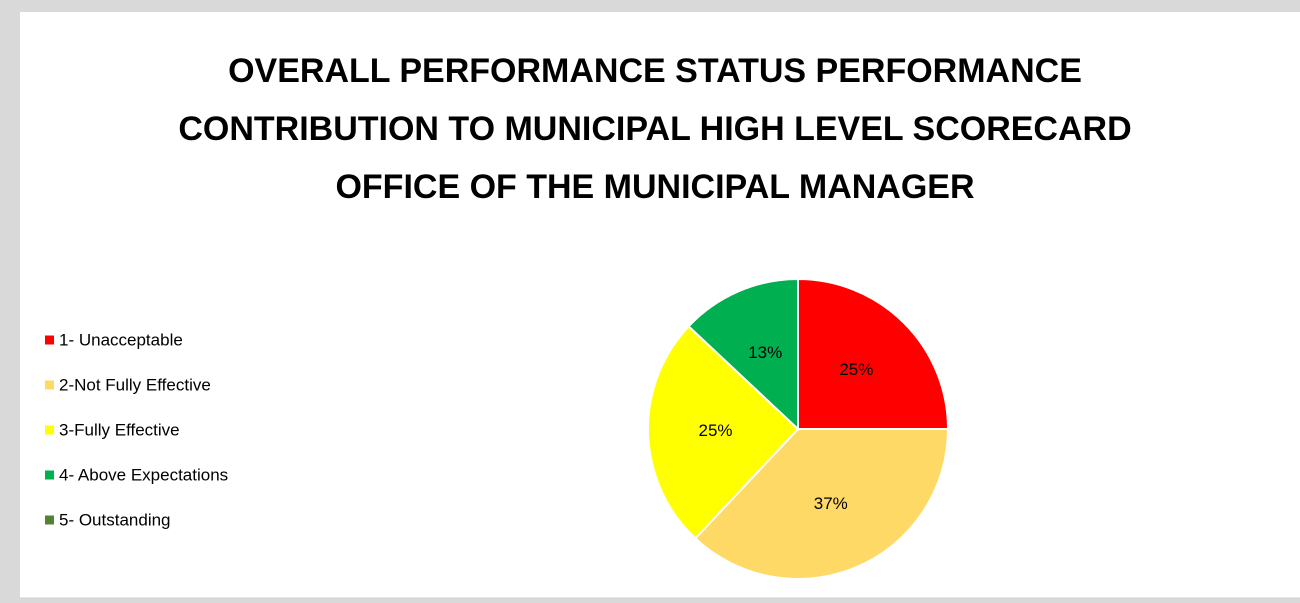 The width and height of the screenshot is (1300, 603). I want to click on legend-text: 2-Not Fully Effective, so click(135, 384).